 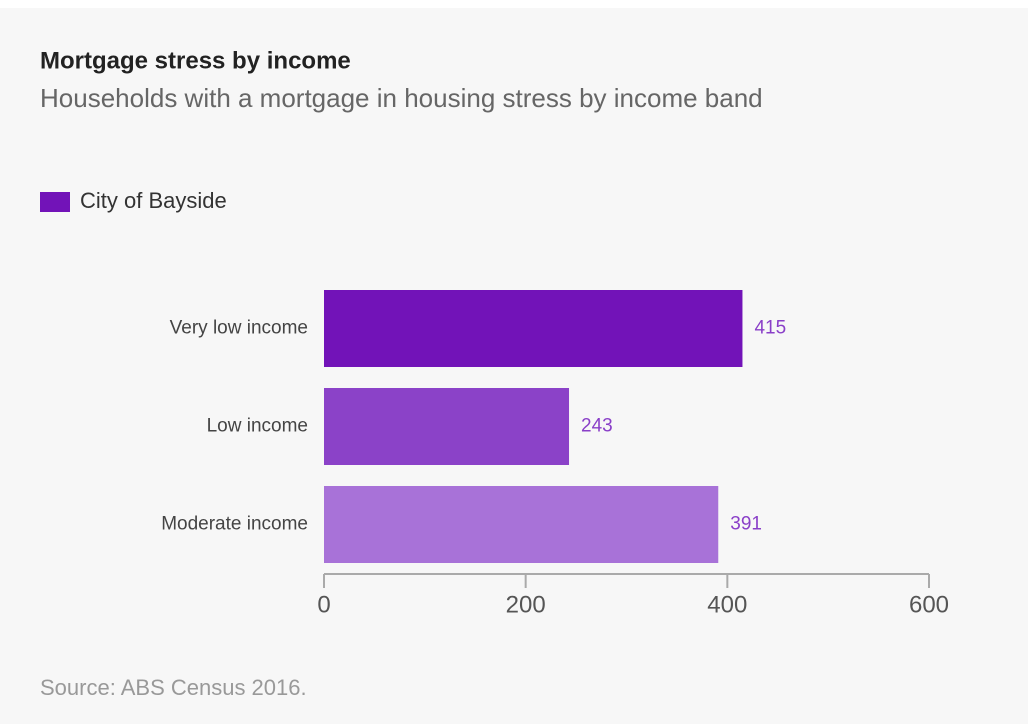 What do you see at coordinates (257, 426) in the screenshot?
I see `y-tick-label: Low income` at bounding box center [257, 426].